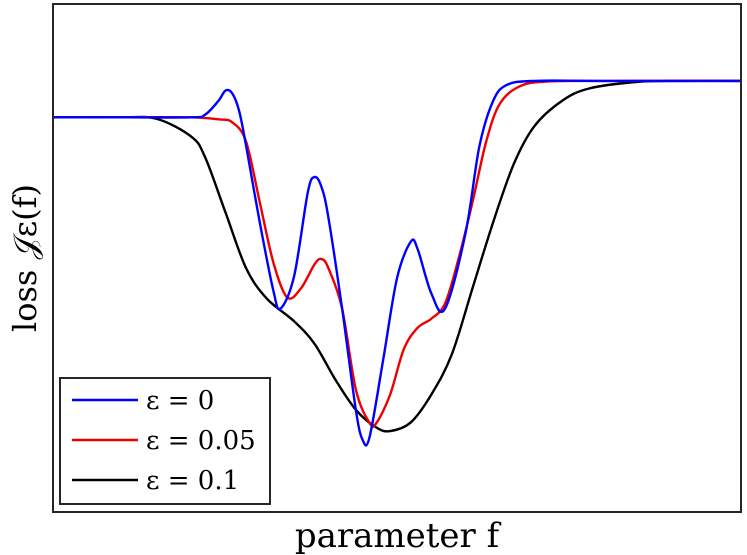 The height and width of the screenshot is (555, 747). I want to click on legend-label-epsilon-0-05: ε = 0.05, so click(201, 441).